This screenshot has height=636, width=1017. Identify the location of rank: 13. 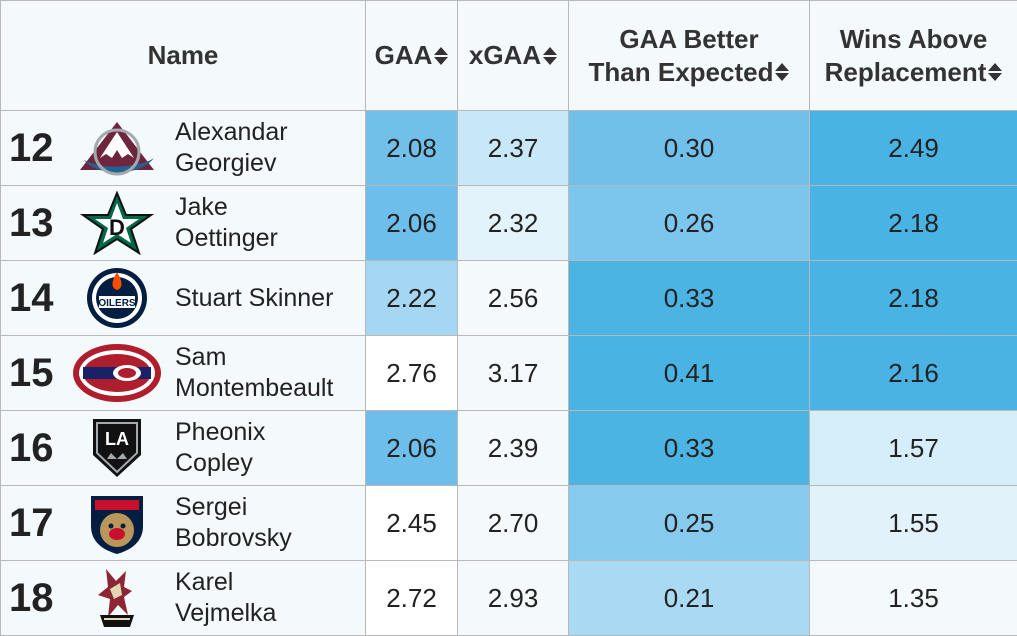
(33, 223).